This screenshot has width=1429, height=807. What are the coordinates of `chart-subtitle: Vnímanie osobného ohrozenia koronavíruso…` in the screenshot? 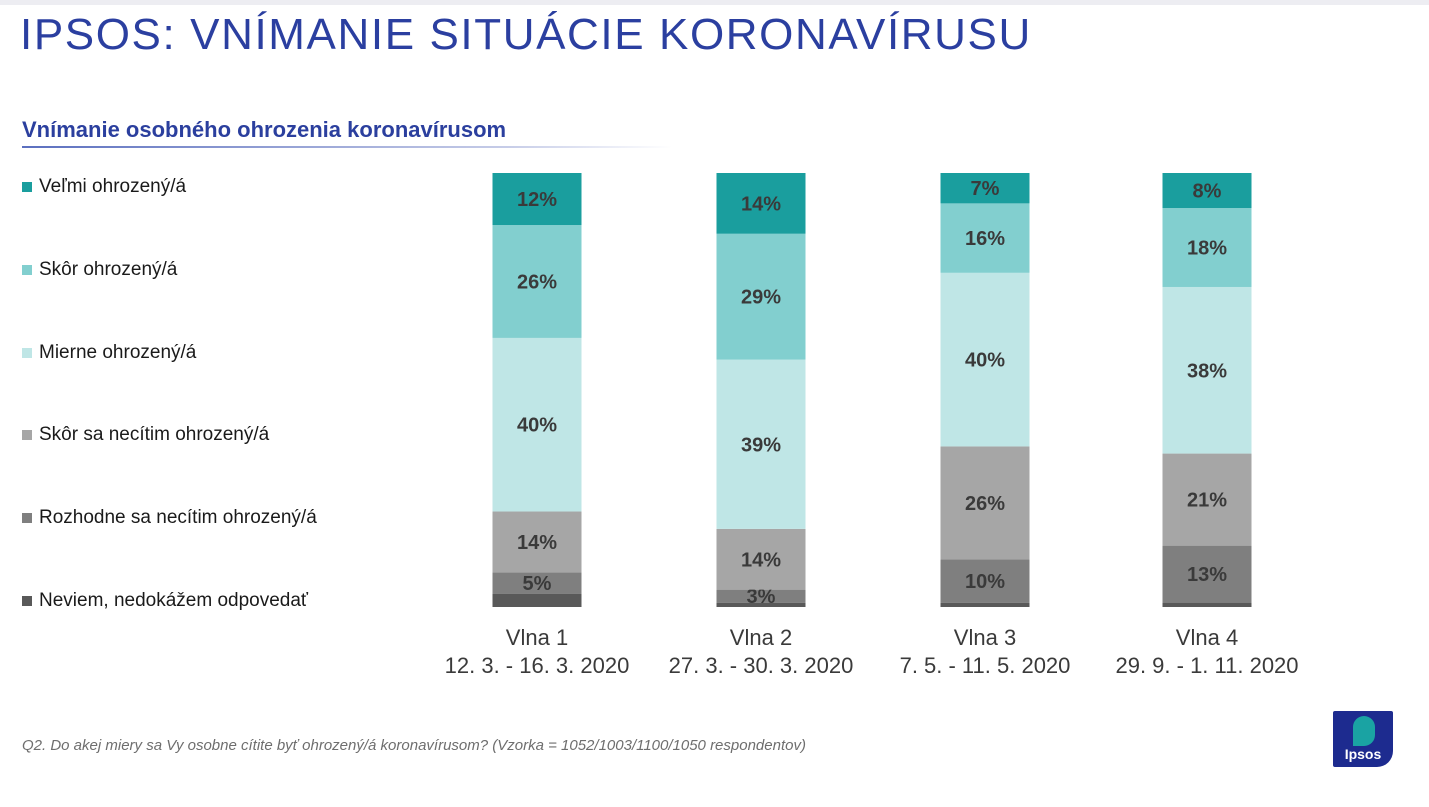 It's located at (264, 129).